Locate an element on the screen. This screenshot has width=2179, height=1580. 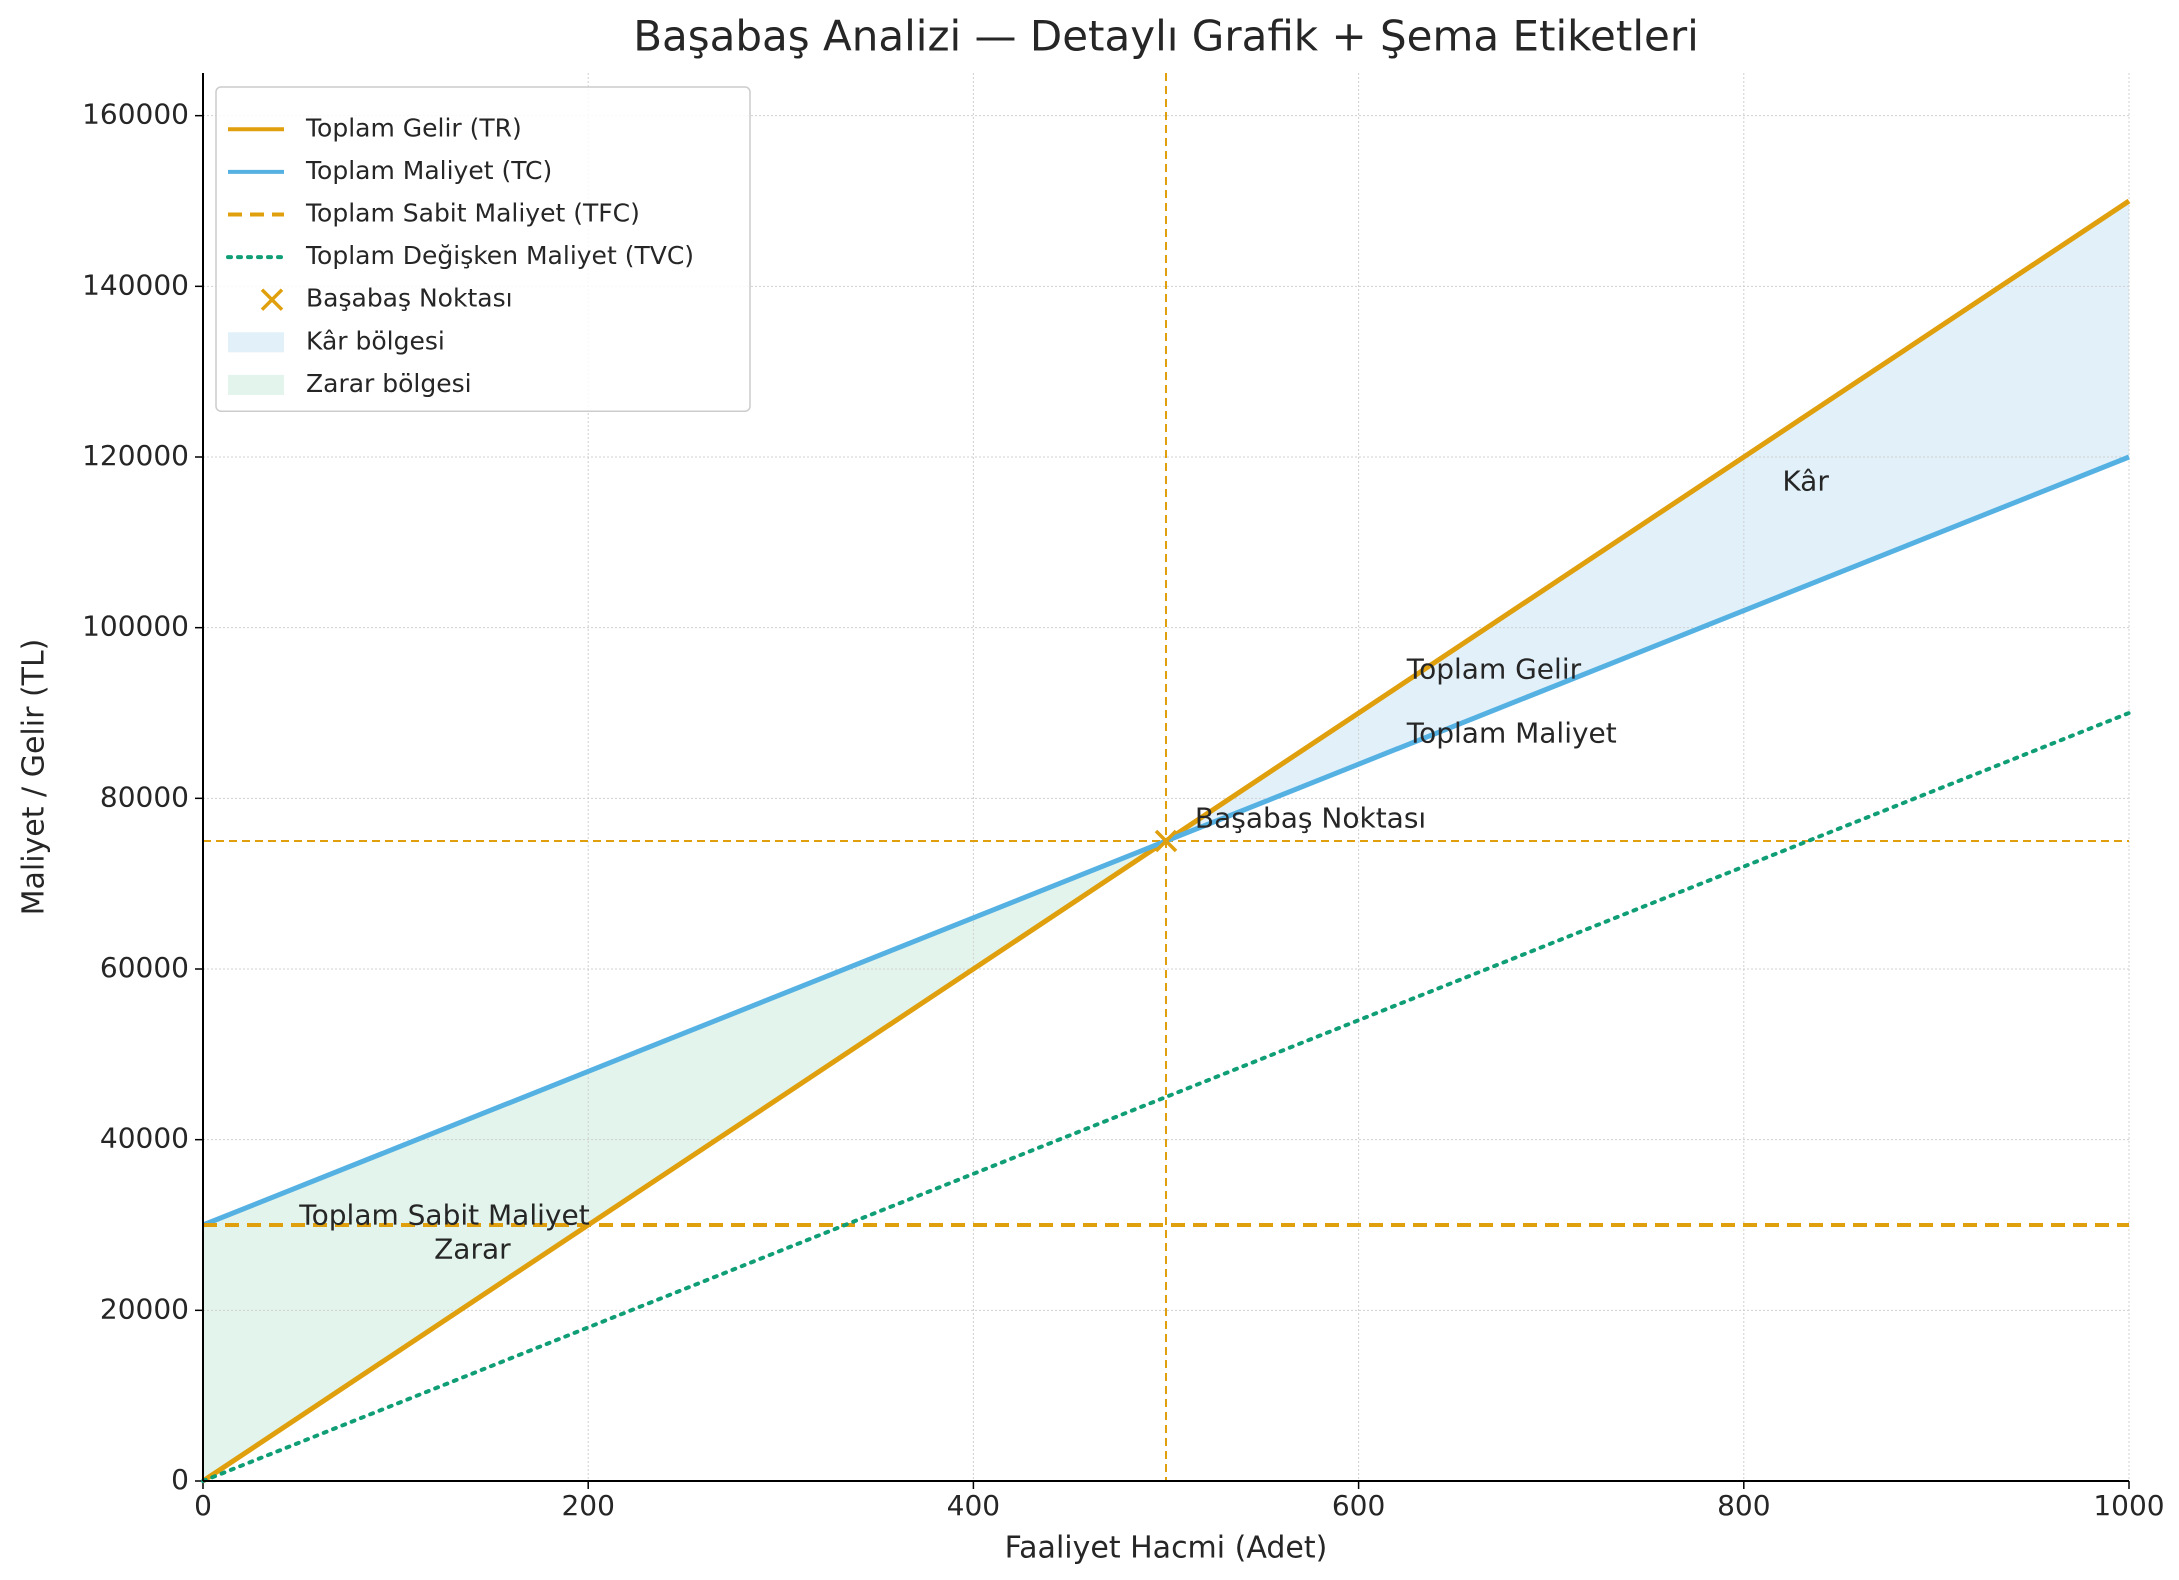
x-tick-label: 0 is located at coordinates (203, 1505).